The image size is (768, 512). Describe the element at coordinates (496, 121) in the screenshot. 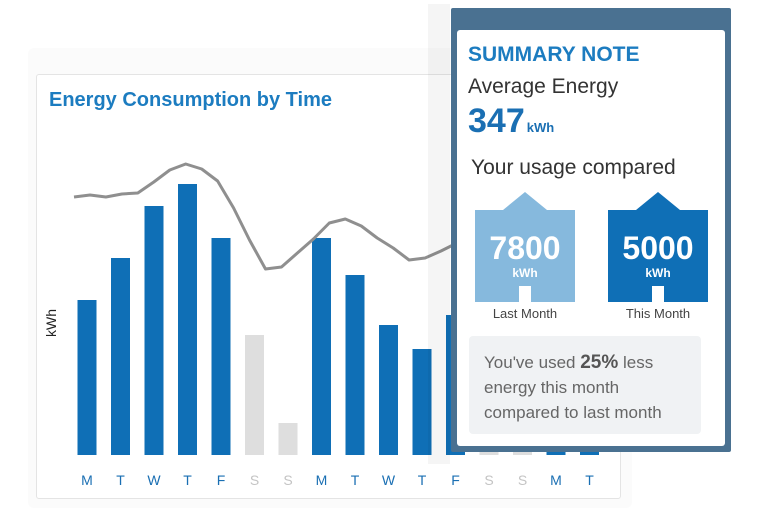

I see `average-energy-number: 347` at that location.